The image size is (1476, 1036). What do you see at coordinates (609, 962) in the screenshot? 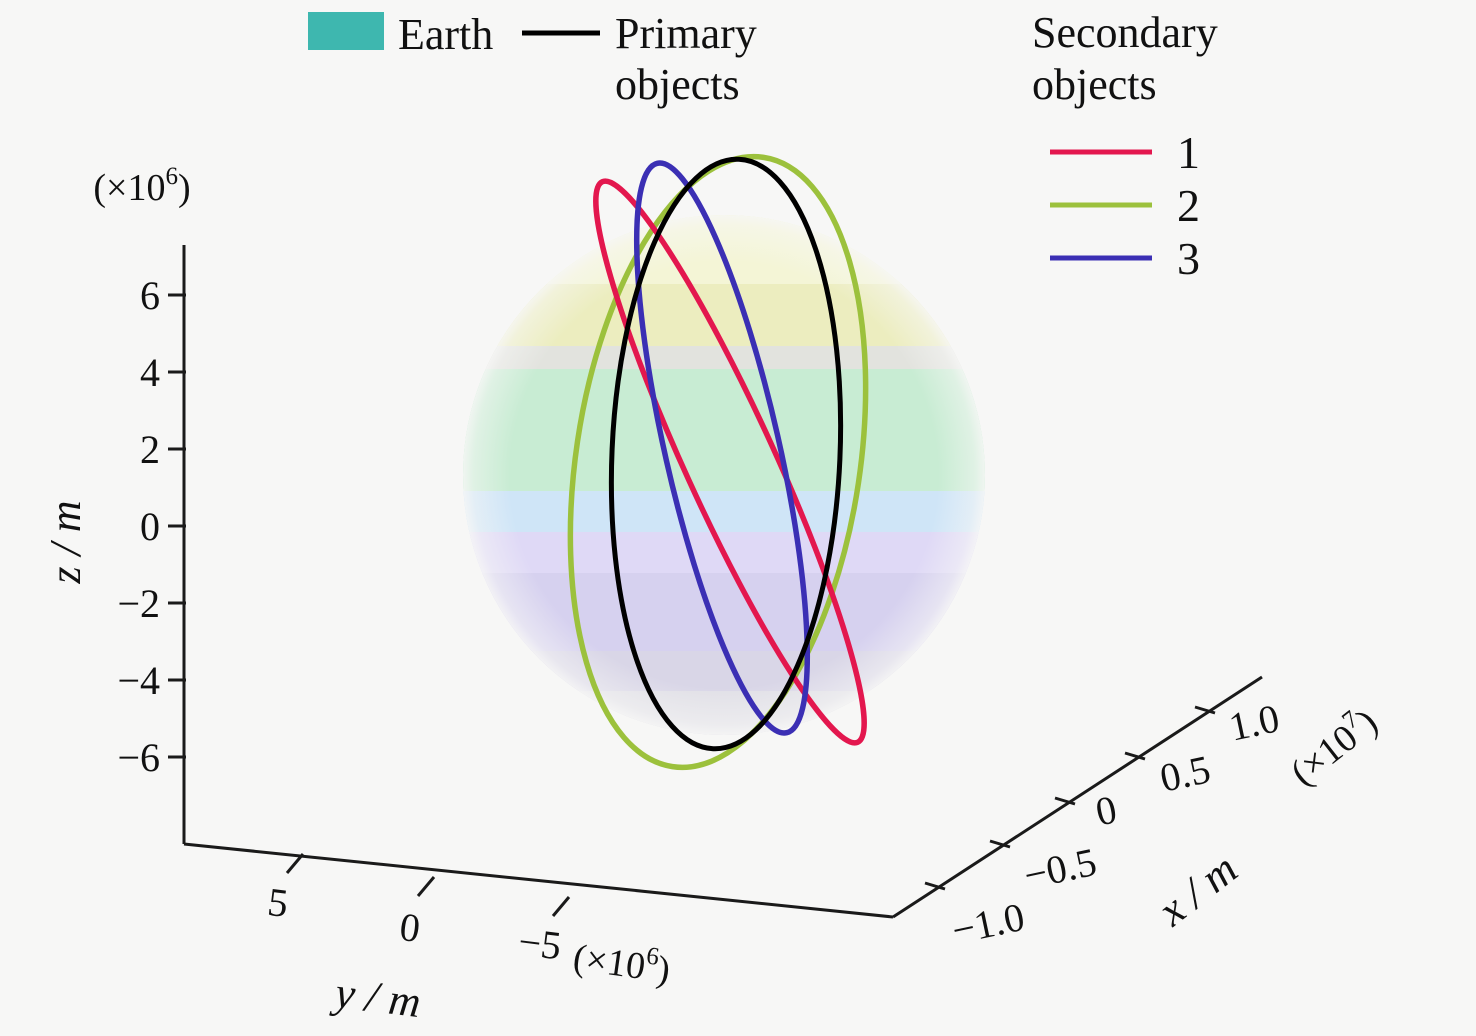
I see `y-scale-base: (×10` at bounding box center [609, 962].